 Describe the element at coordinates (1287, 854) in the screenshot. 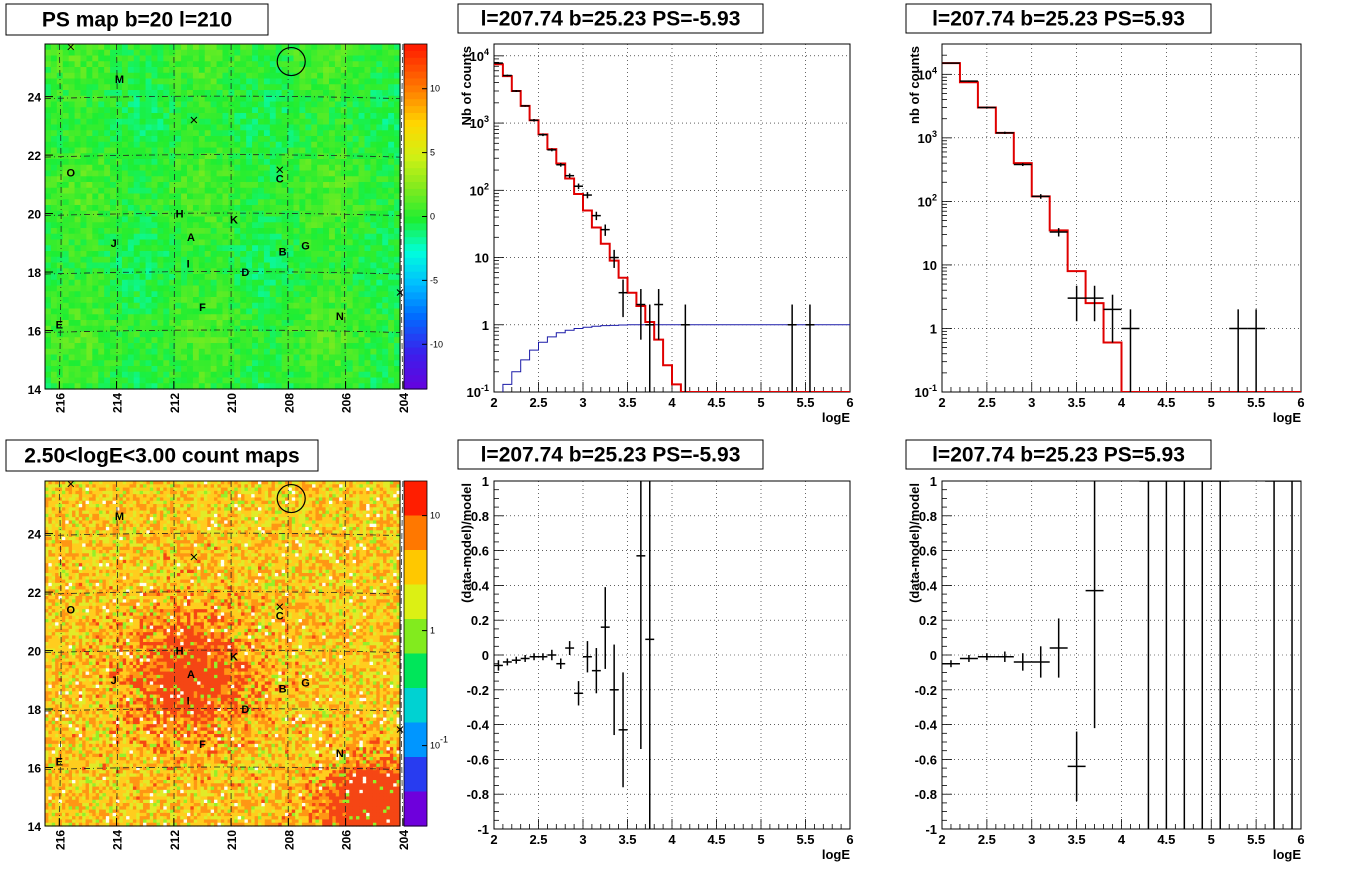

I see `x-axis-label: logE` at that location.